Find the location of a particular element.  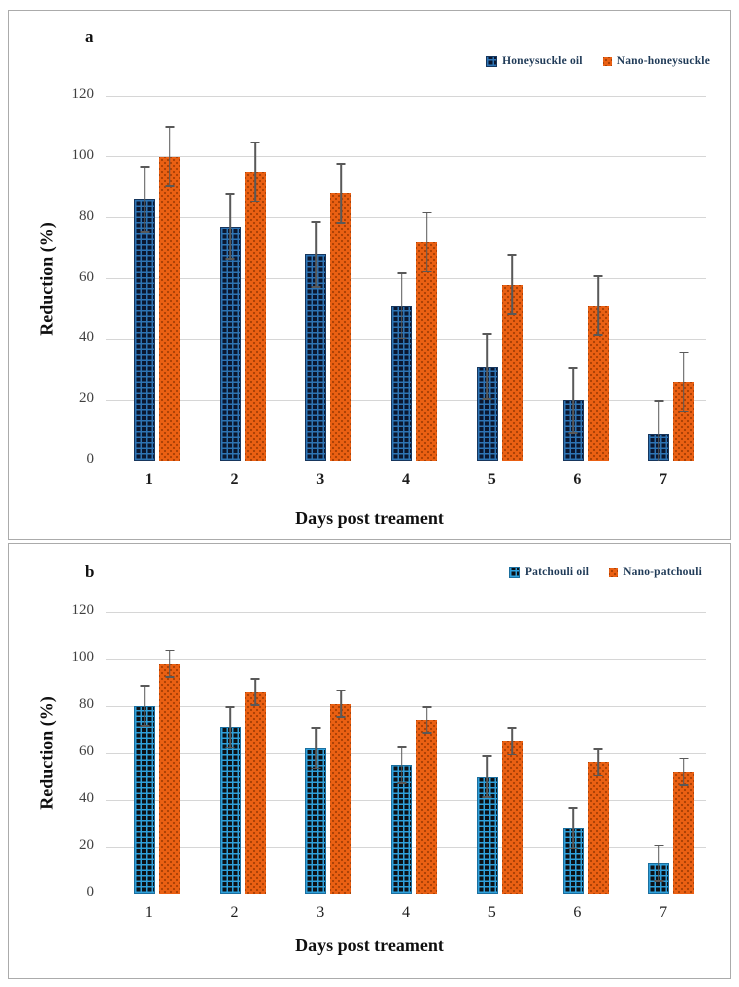

legend-item-patchouli-oil: Patchouli oil is located at coordinates (549, 572).